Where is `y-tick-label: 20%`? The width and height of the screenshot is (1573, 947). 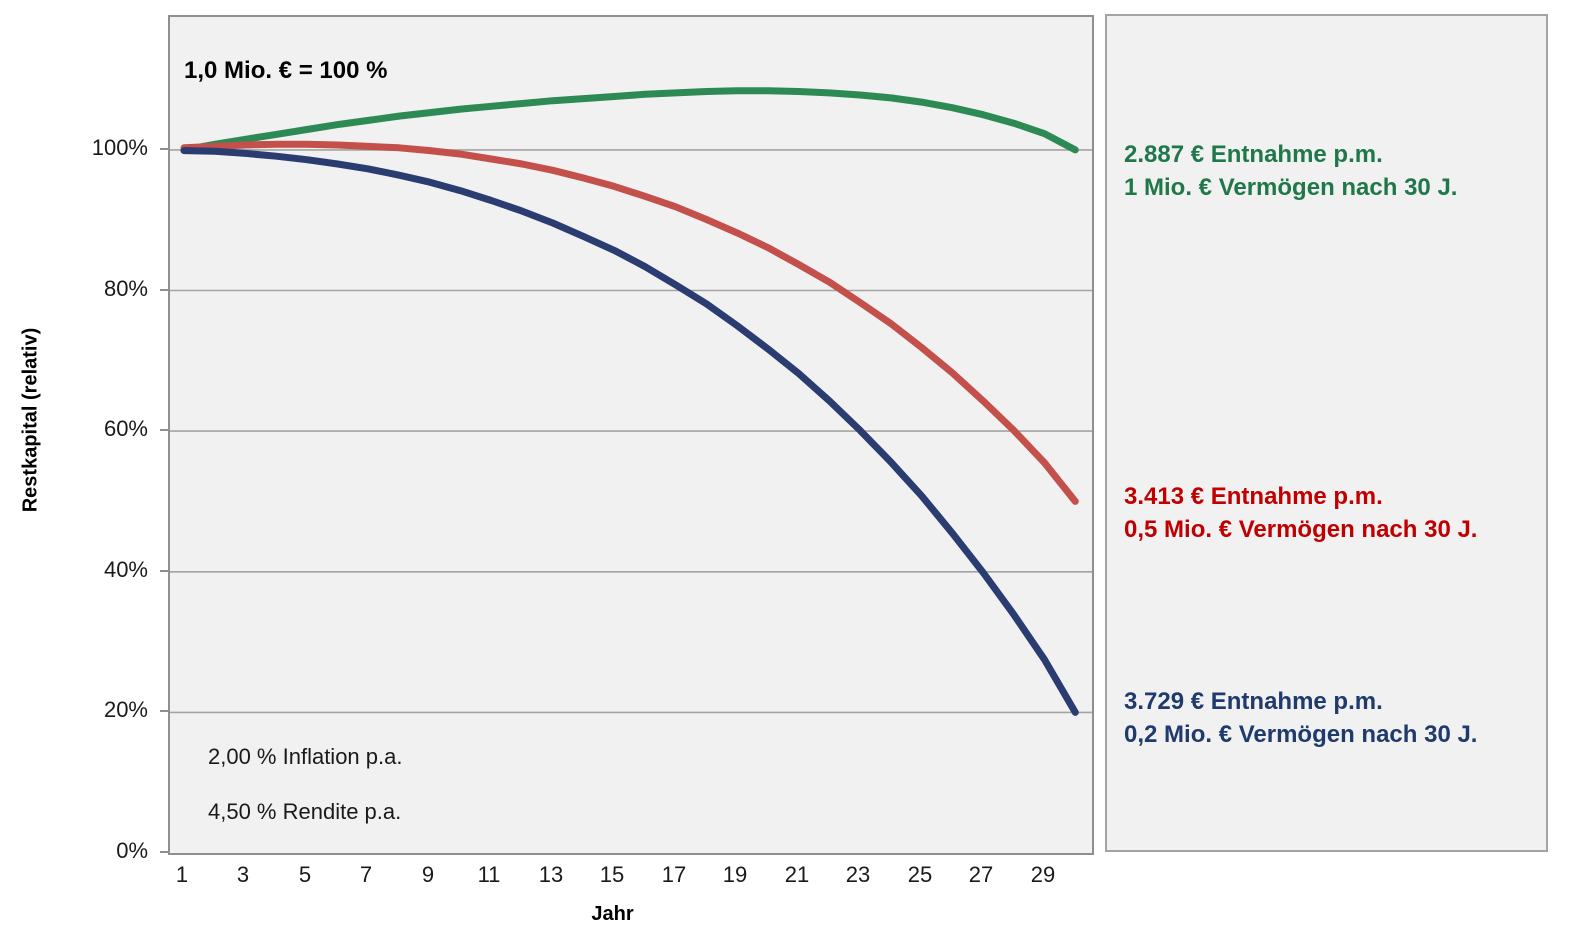
y-tick-label: 20% is located at coordinates (125, 710).